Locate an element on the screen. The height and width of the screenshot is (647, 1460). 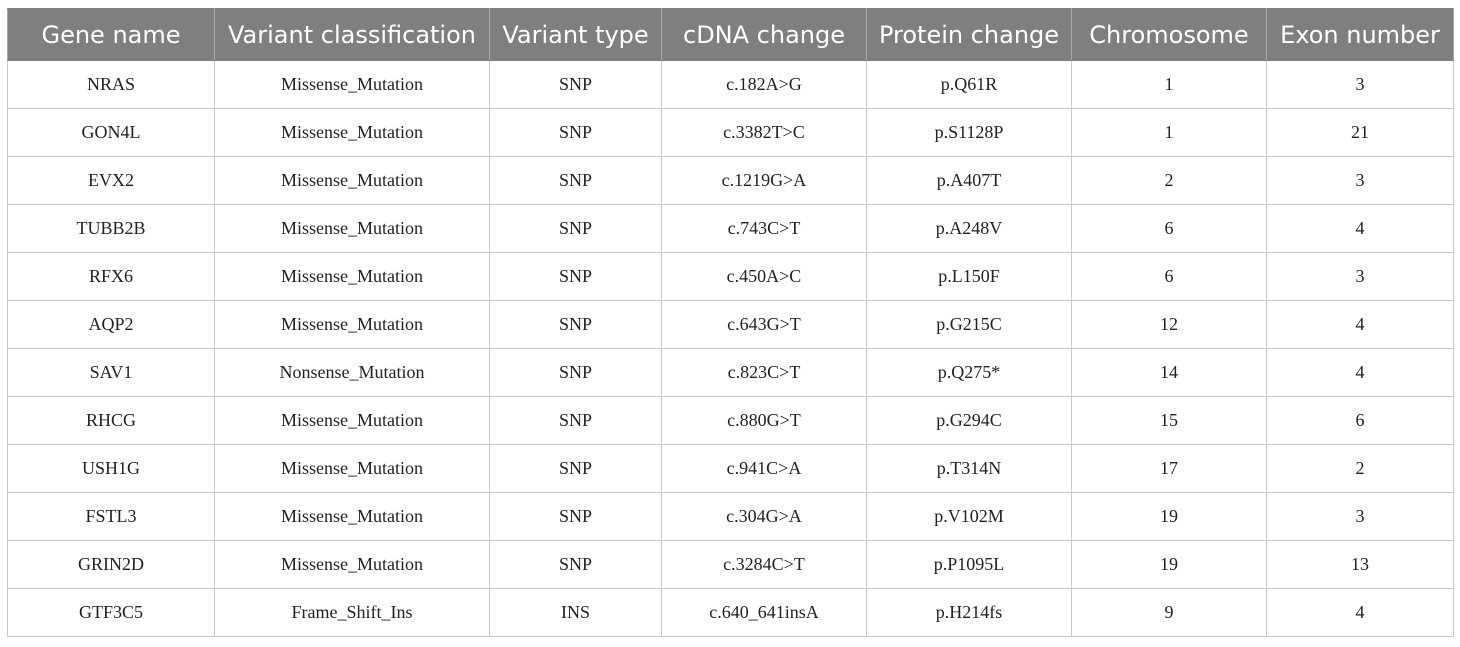
cell-cdna-change: c.304G>A is located at coordinates (764, 516).